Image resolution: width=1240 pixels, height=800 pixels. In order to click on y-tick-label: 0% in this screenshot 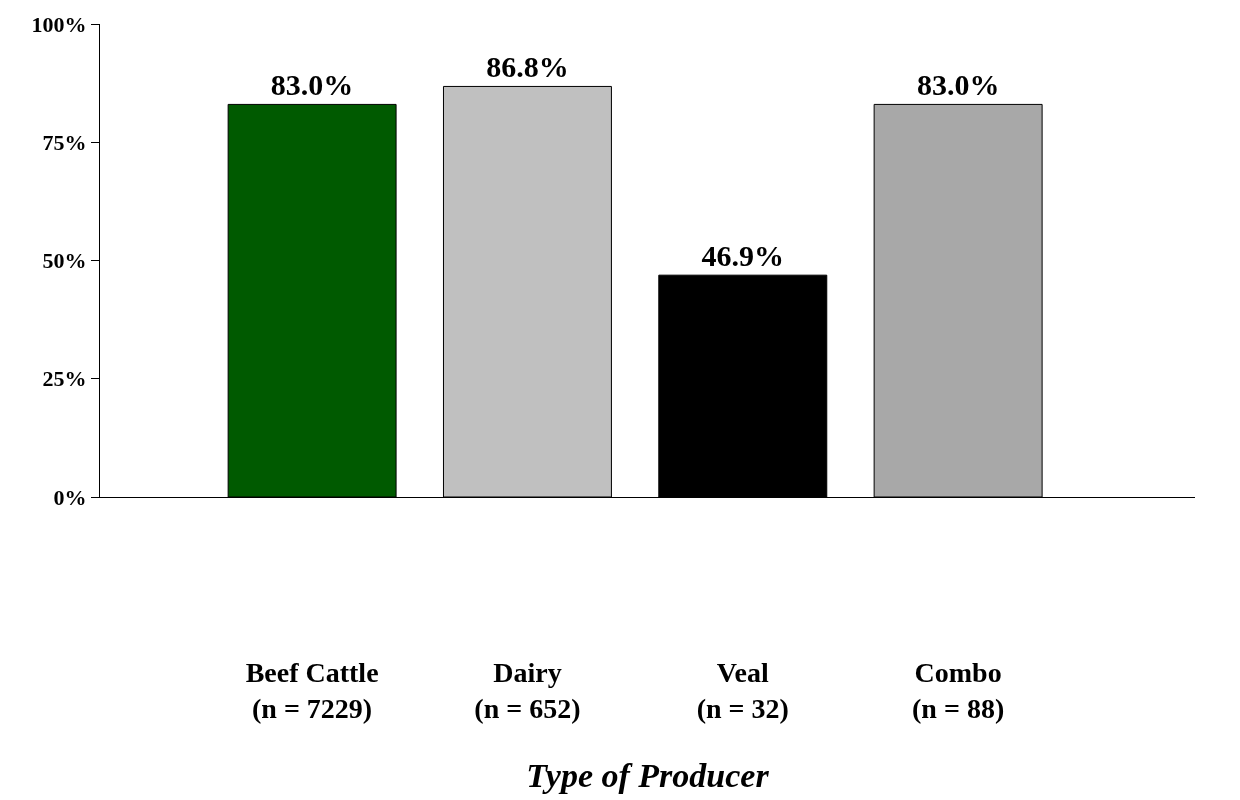, I will do `click(70, 497)`.